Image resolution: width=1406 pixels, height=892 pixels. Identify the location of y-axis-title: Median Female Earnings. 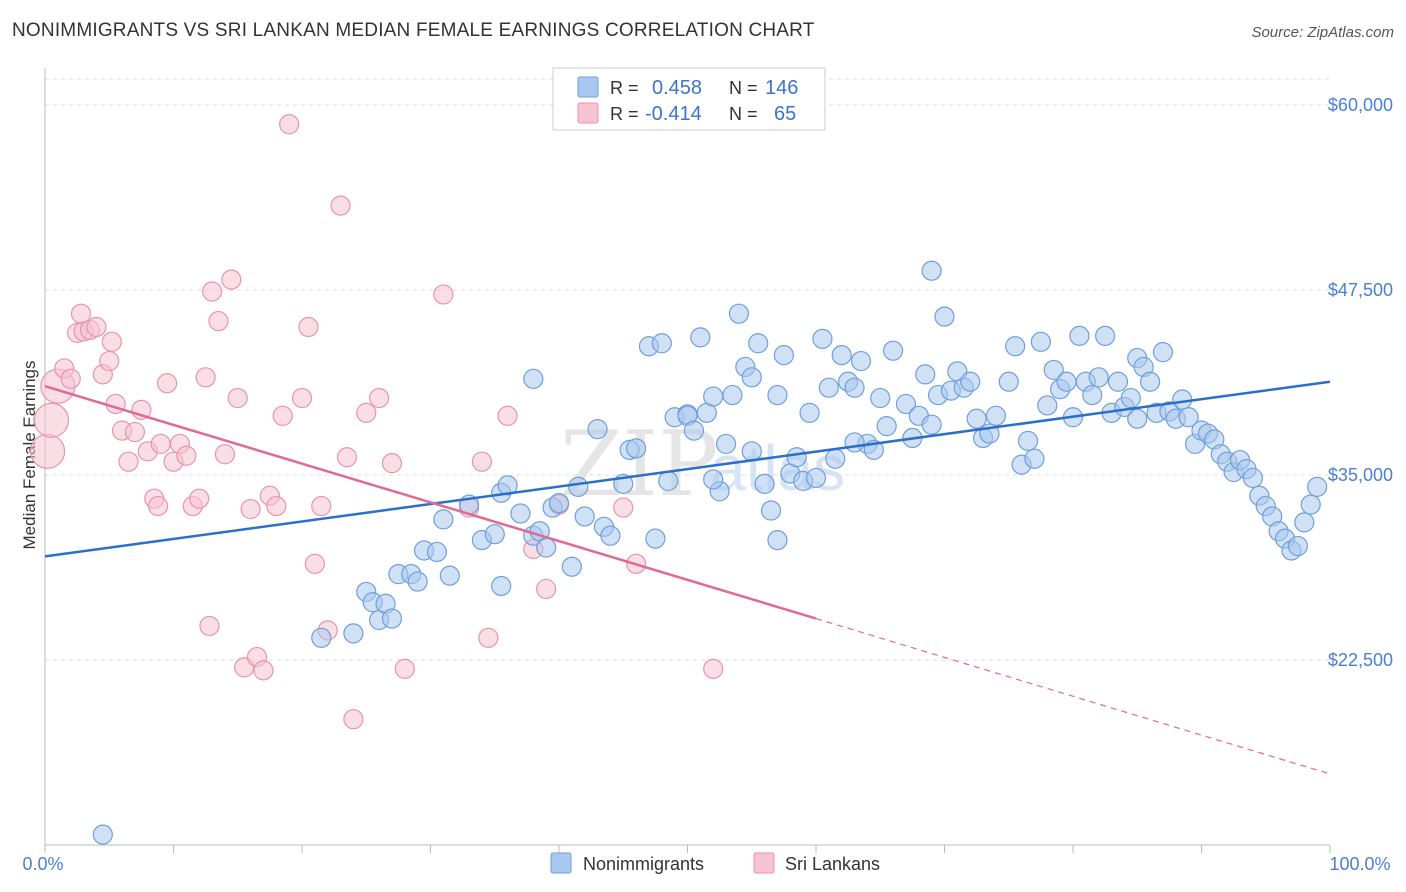
(29, 455).